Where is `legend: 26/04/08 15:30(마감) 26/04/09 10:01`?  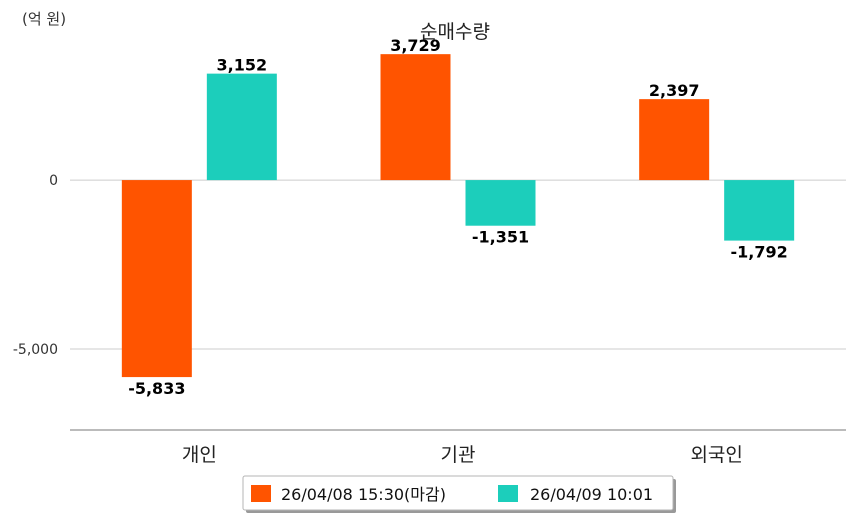 legend: 26/04/08 15:30(마감) 26/04/09 10:01 is located at coordinates (459, 494).